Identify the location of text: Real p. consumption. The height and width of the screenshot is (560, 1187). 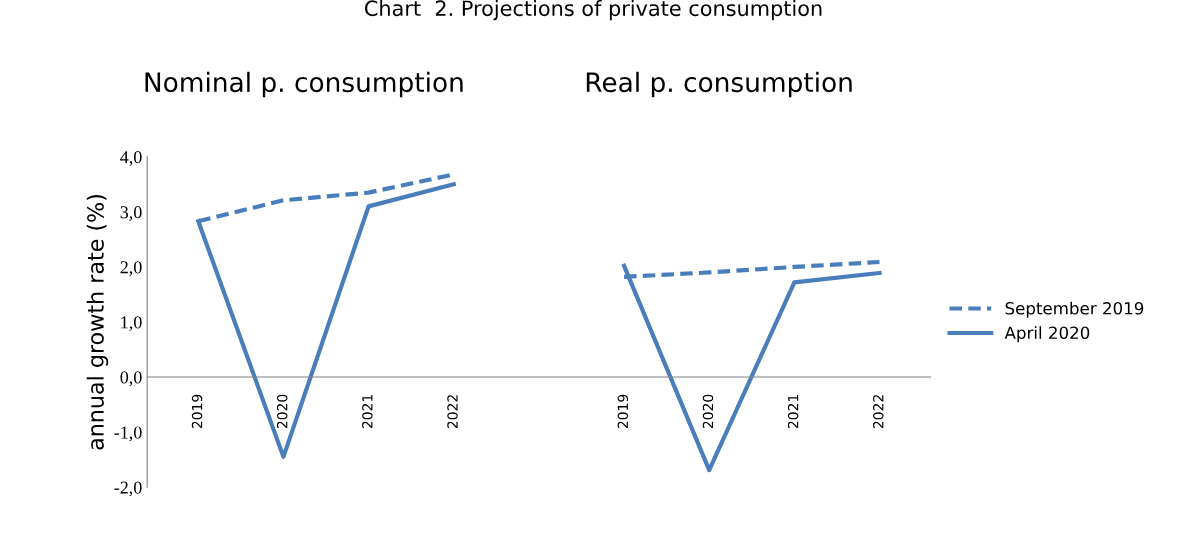
(719, 84).